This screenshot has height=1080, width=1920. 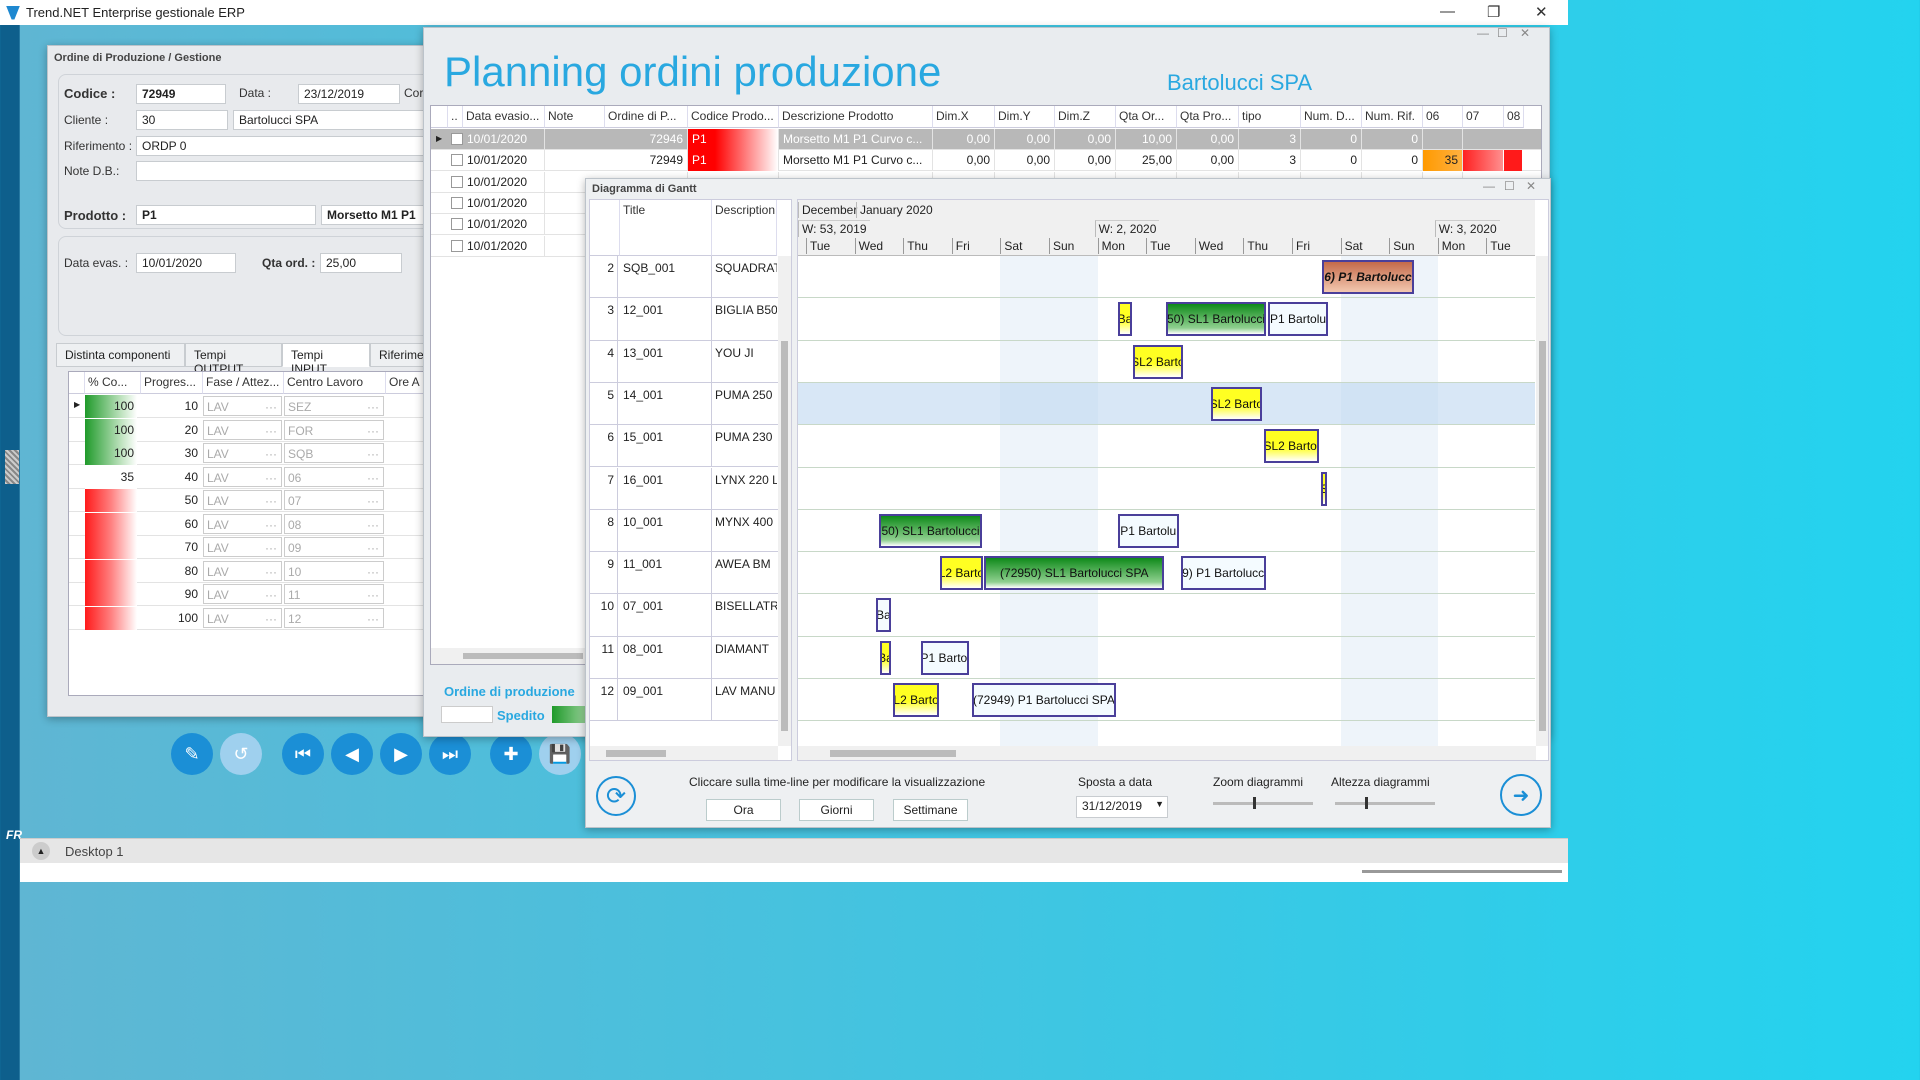 What do you see at coordinates (834, 228) in the screenshot?
I see `week-label: W: 53, 2019` at bounding box center [834, 228].